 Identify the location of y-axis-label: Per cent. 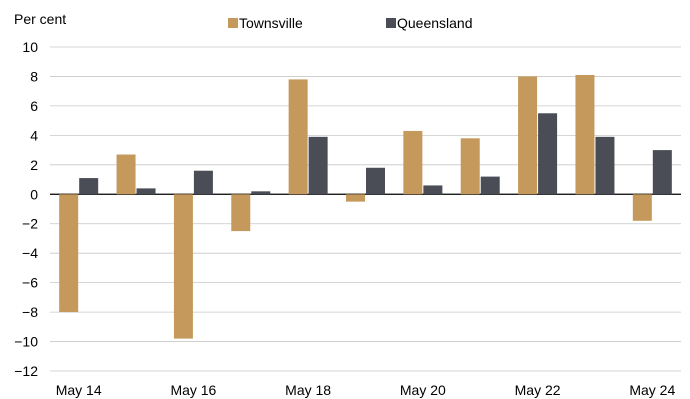
(40, 19).